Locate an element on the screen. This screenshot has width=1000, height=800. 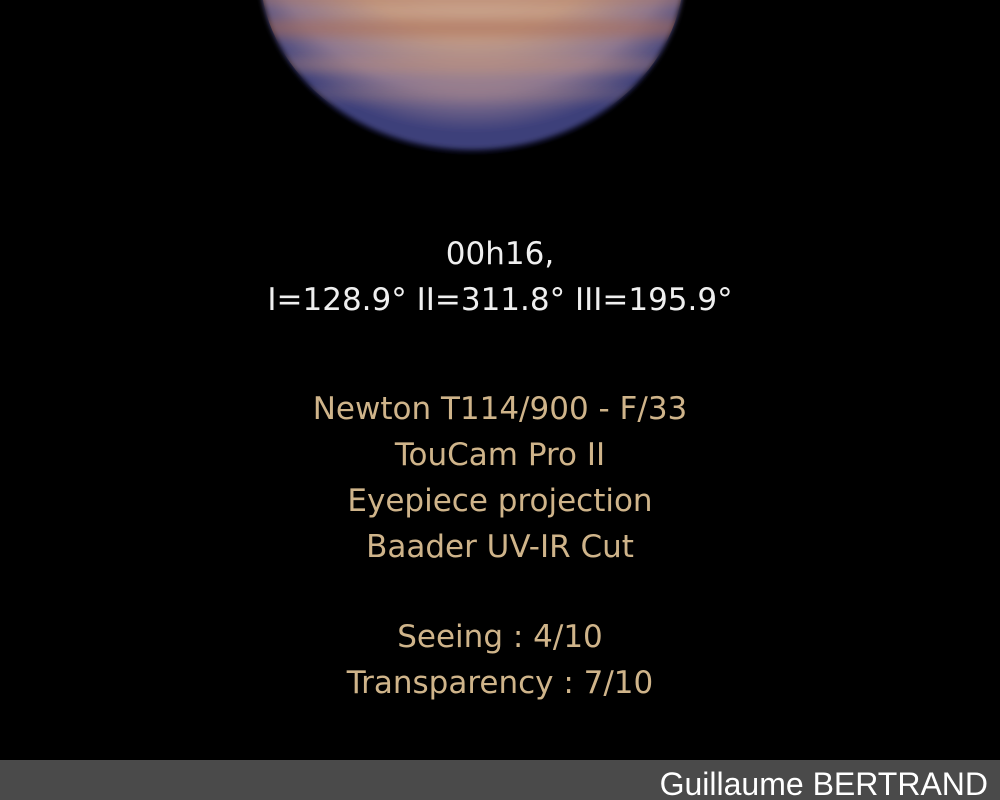
observation-time: 00h16, is located at coordinates (500, 254).